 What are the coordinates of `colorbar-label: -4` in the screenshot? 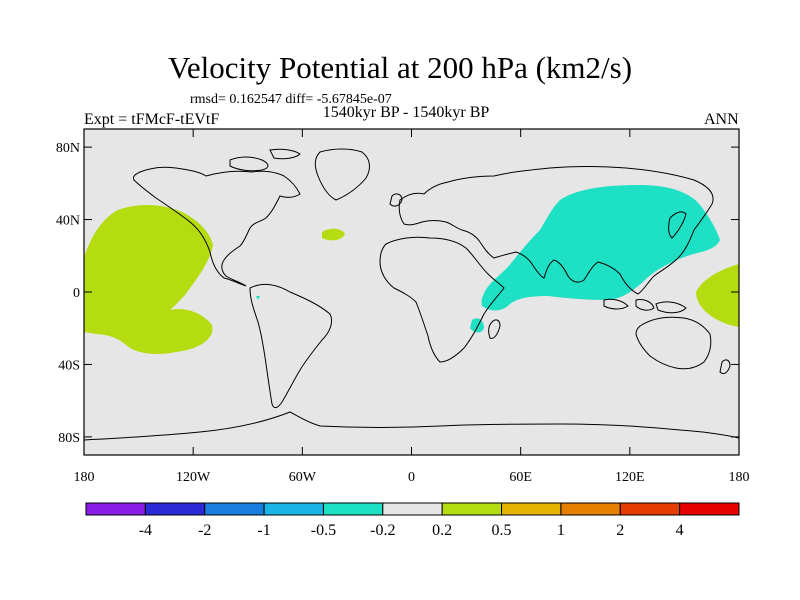 It's located at (145, 530).